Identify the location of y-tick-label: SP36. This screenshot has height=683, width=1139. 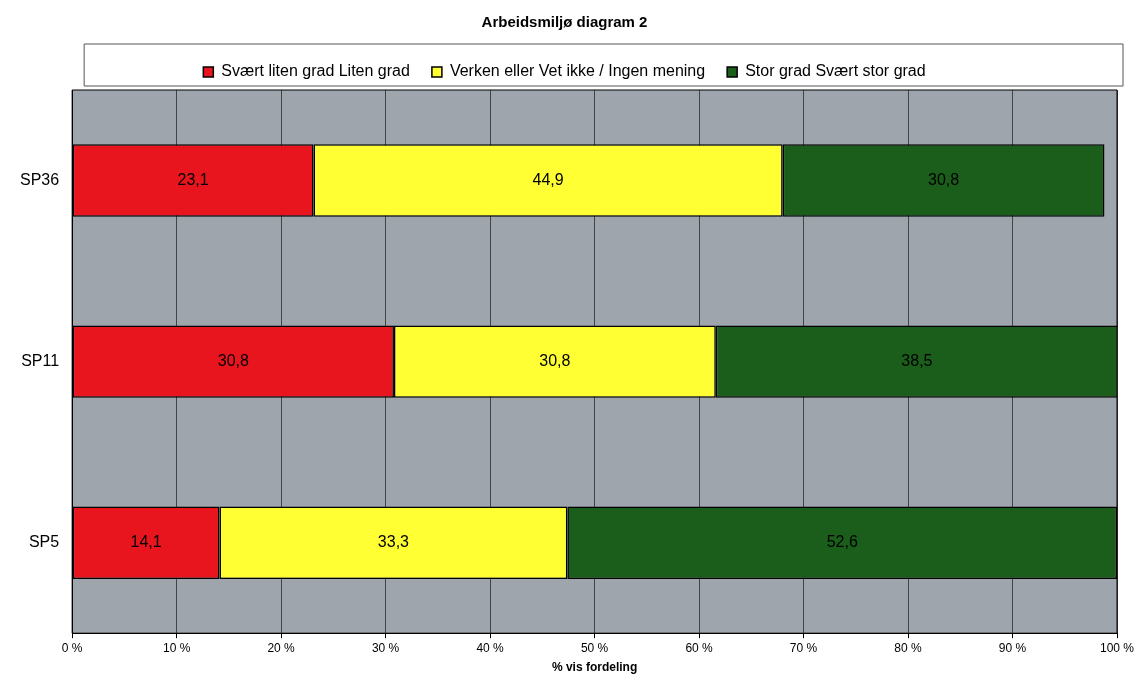
(40, 179).